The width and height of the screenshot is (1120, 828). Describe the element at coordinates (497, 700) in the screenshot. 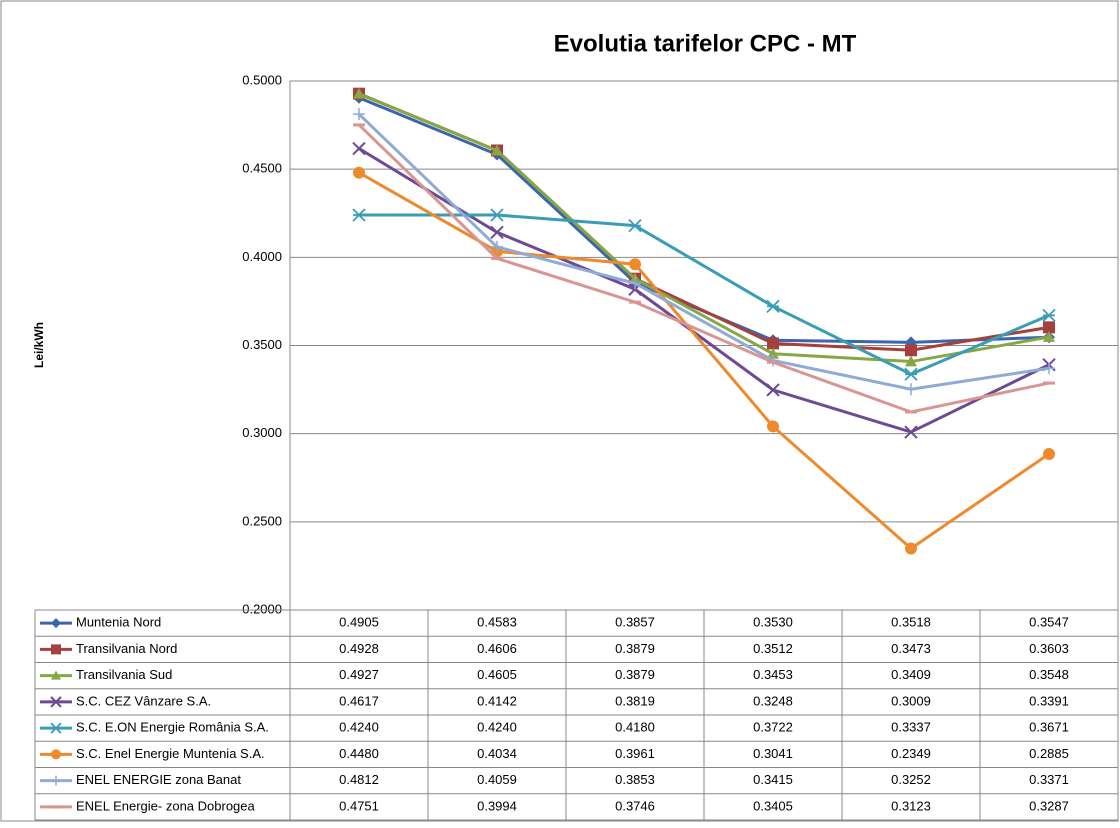

I see `table-value: 0.4142` at that location.